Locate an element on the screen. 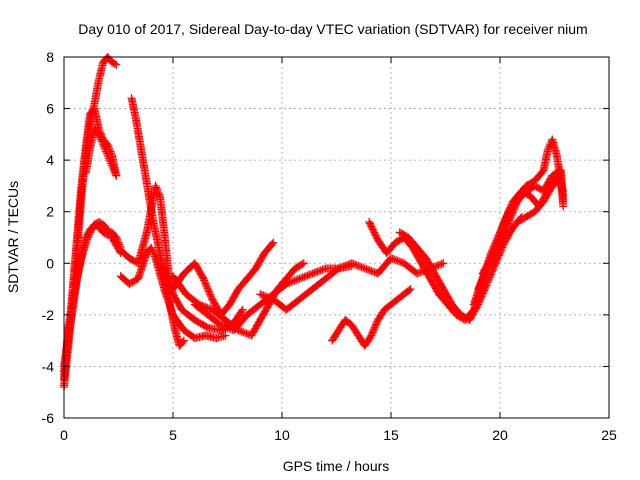 Image resolution: width=640 pixels, height=480 pixels. y-tick-label: -4 is located at coordinates (48, 366).